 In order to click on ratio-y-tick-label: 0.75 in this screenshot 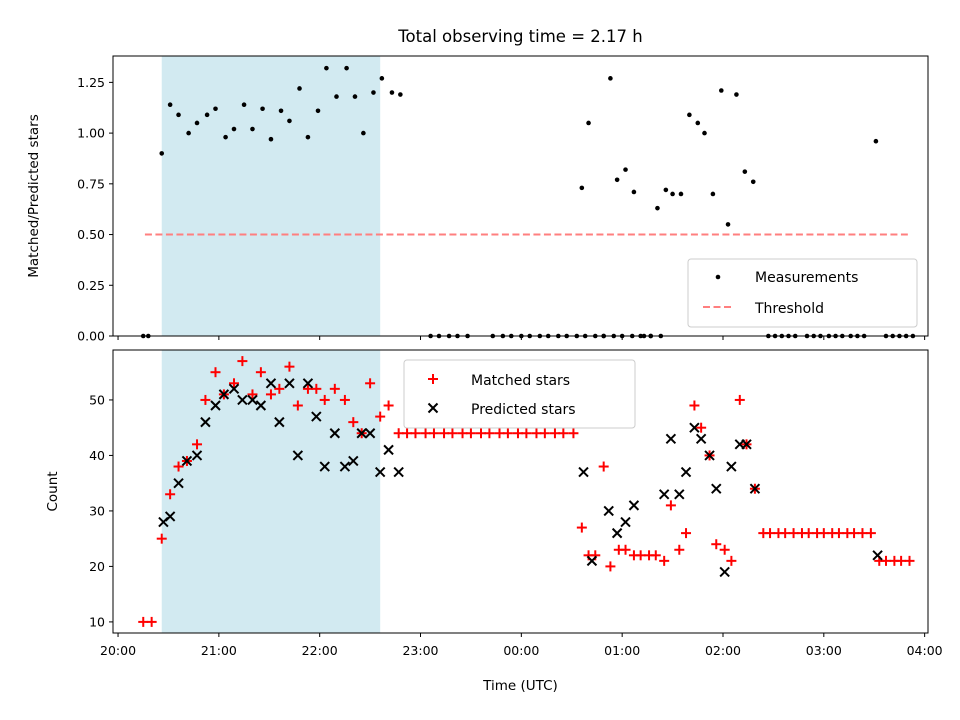, I will do `click(91, 183)`.